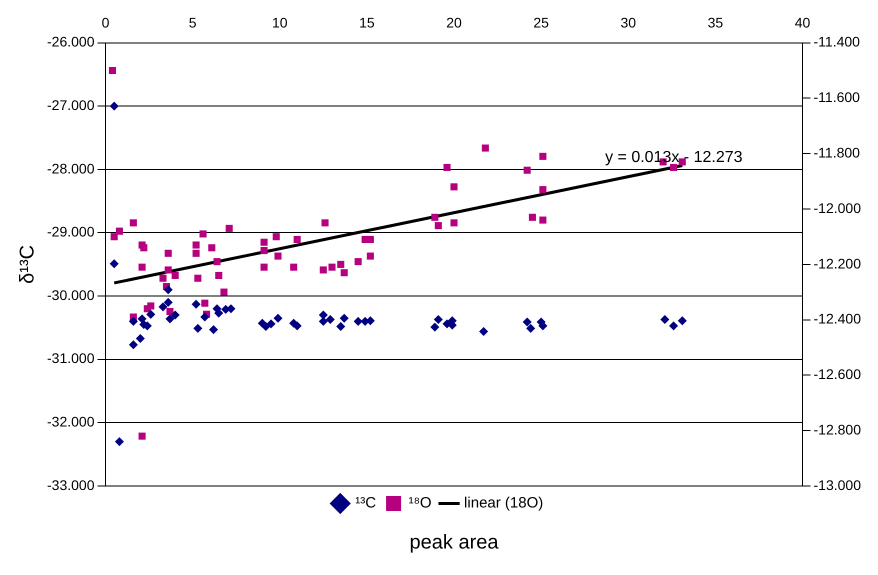 This screenshot has height=575, width=878. I want to click on x-tick-label: 0, so click(106, 22).